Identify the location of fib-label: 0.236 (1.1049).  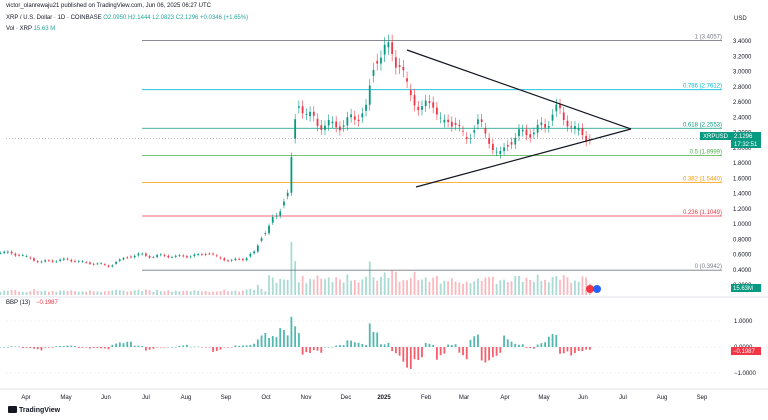
(702, 213).